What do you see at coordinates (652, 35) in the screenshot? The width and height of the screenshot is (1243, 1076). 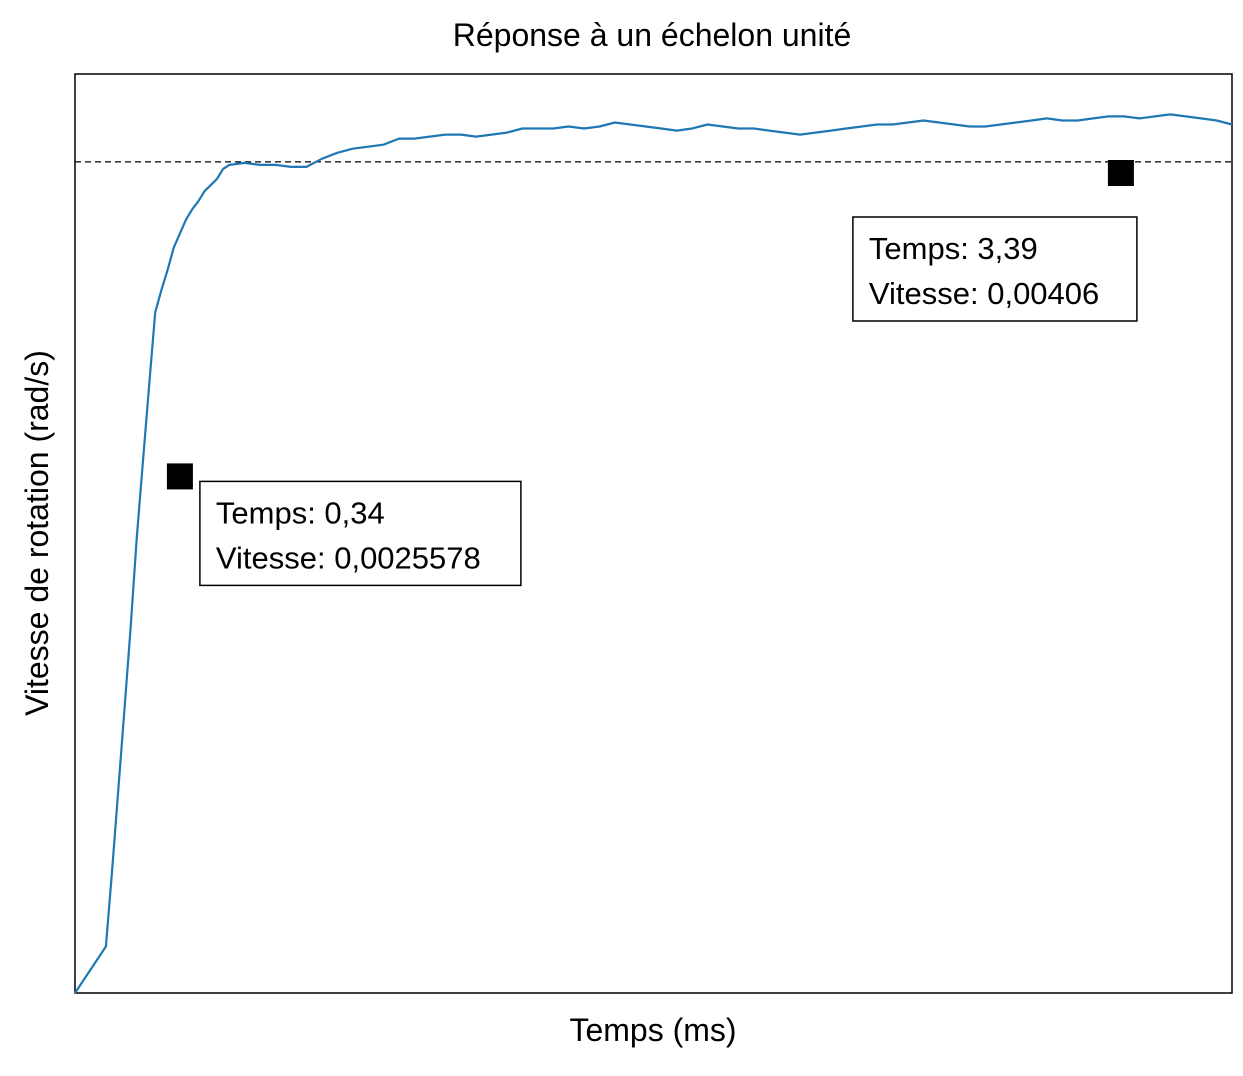 I see `chart-title: Réponse à un échelon unité` at bounding box center [652, 35].